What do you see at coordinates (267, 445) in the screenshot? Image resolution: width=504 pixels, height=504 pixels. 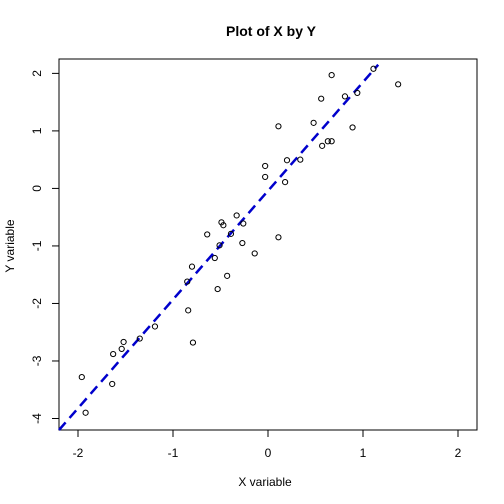 I see `x-axis: -2 -1 0 1 2` at bounding box center [267, 445].